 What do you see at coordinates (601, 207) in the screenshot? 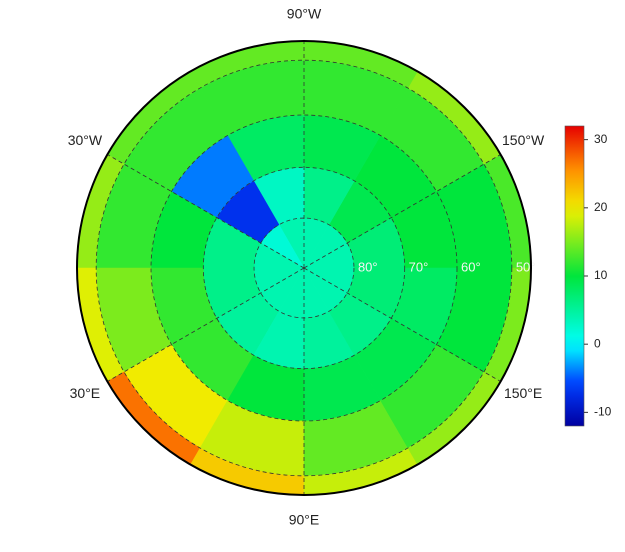
I see `colorbar-tick-label: 20` at bounding box center [601, 207].